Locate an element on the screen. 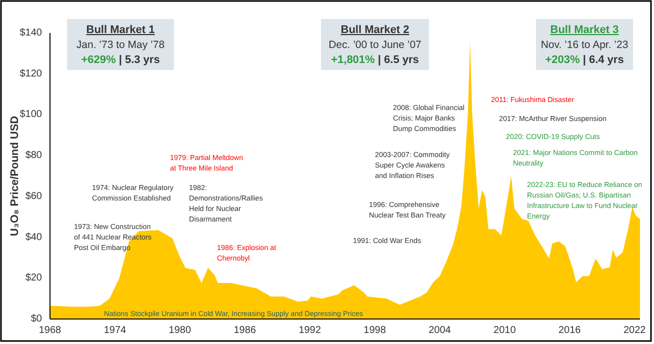 Image resolution: width=654 pixels, height=344 pixels. y-tick-label: $20 is located at coordinates (33, 278).